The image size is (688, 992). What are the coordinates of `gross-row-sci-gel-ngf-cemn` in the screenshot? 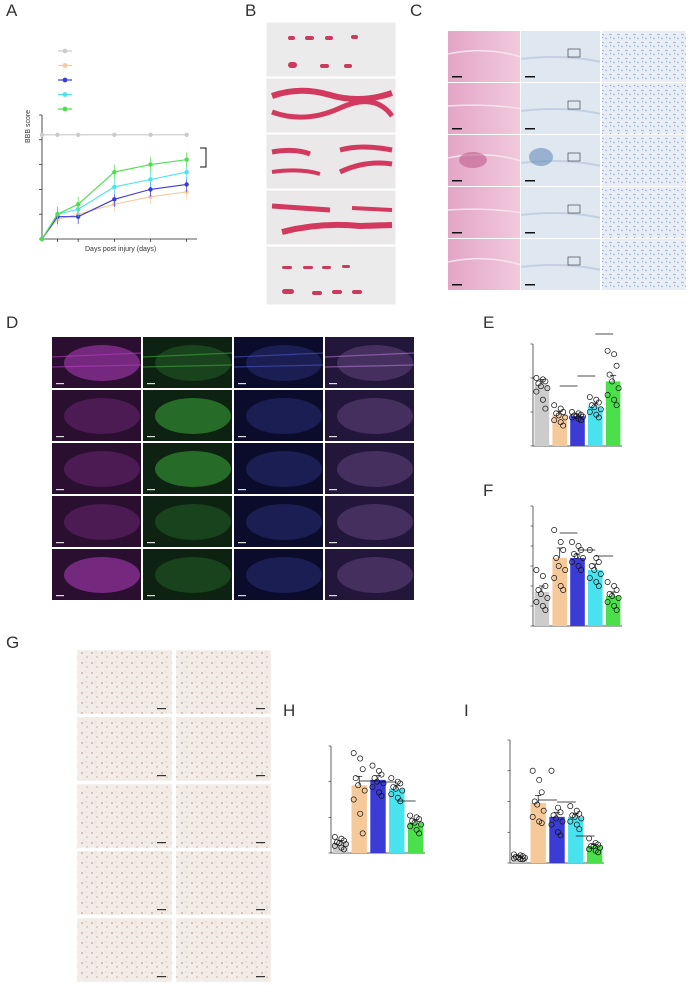 It's located at (331, 275).